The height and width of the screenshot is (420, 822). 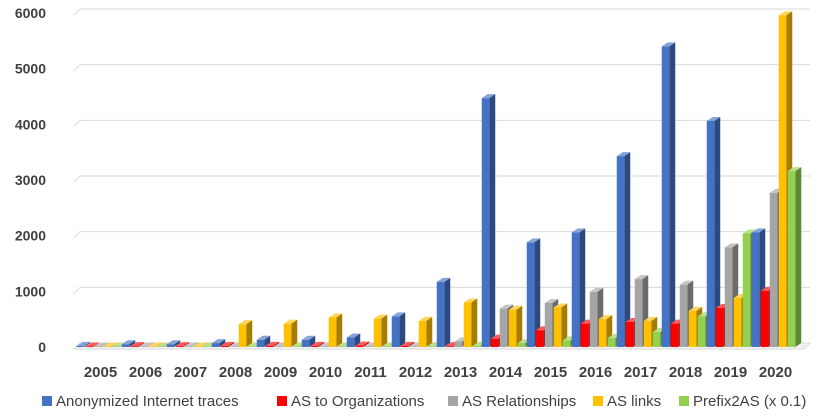 What do you see at coordinates (415, 372) in the screenshot?
I see `x-tick-label: 2012` at bounding box center [415, 372].